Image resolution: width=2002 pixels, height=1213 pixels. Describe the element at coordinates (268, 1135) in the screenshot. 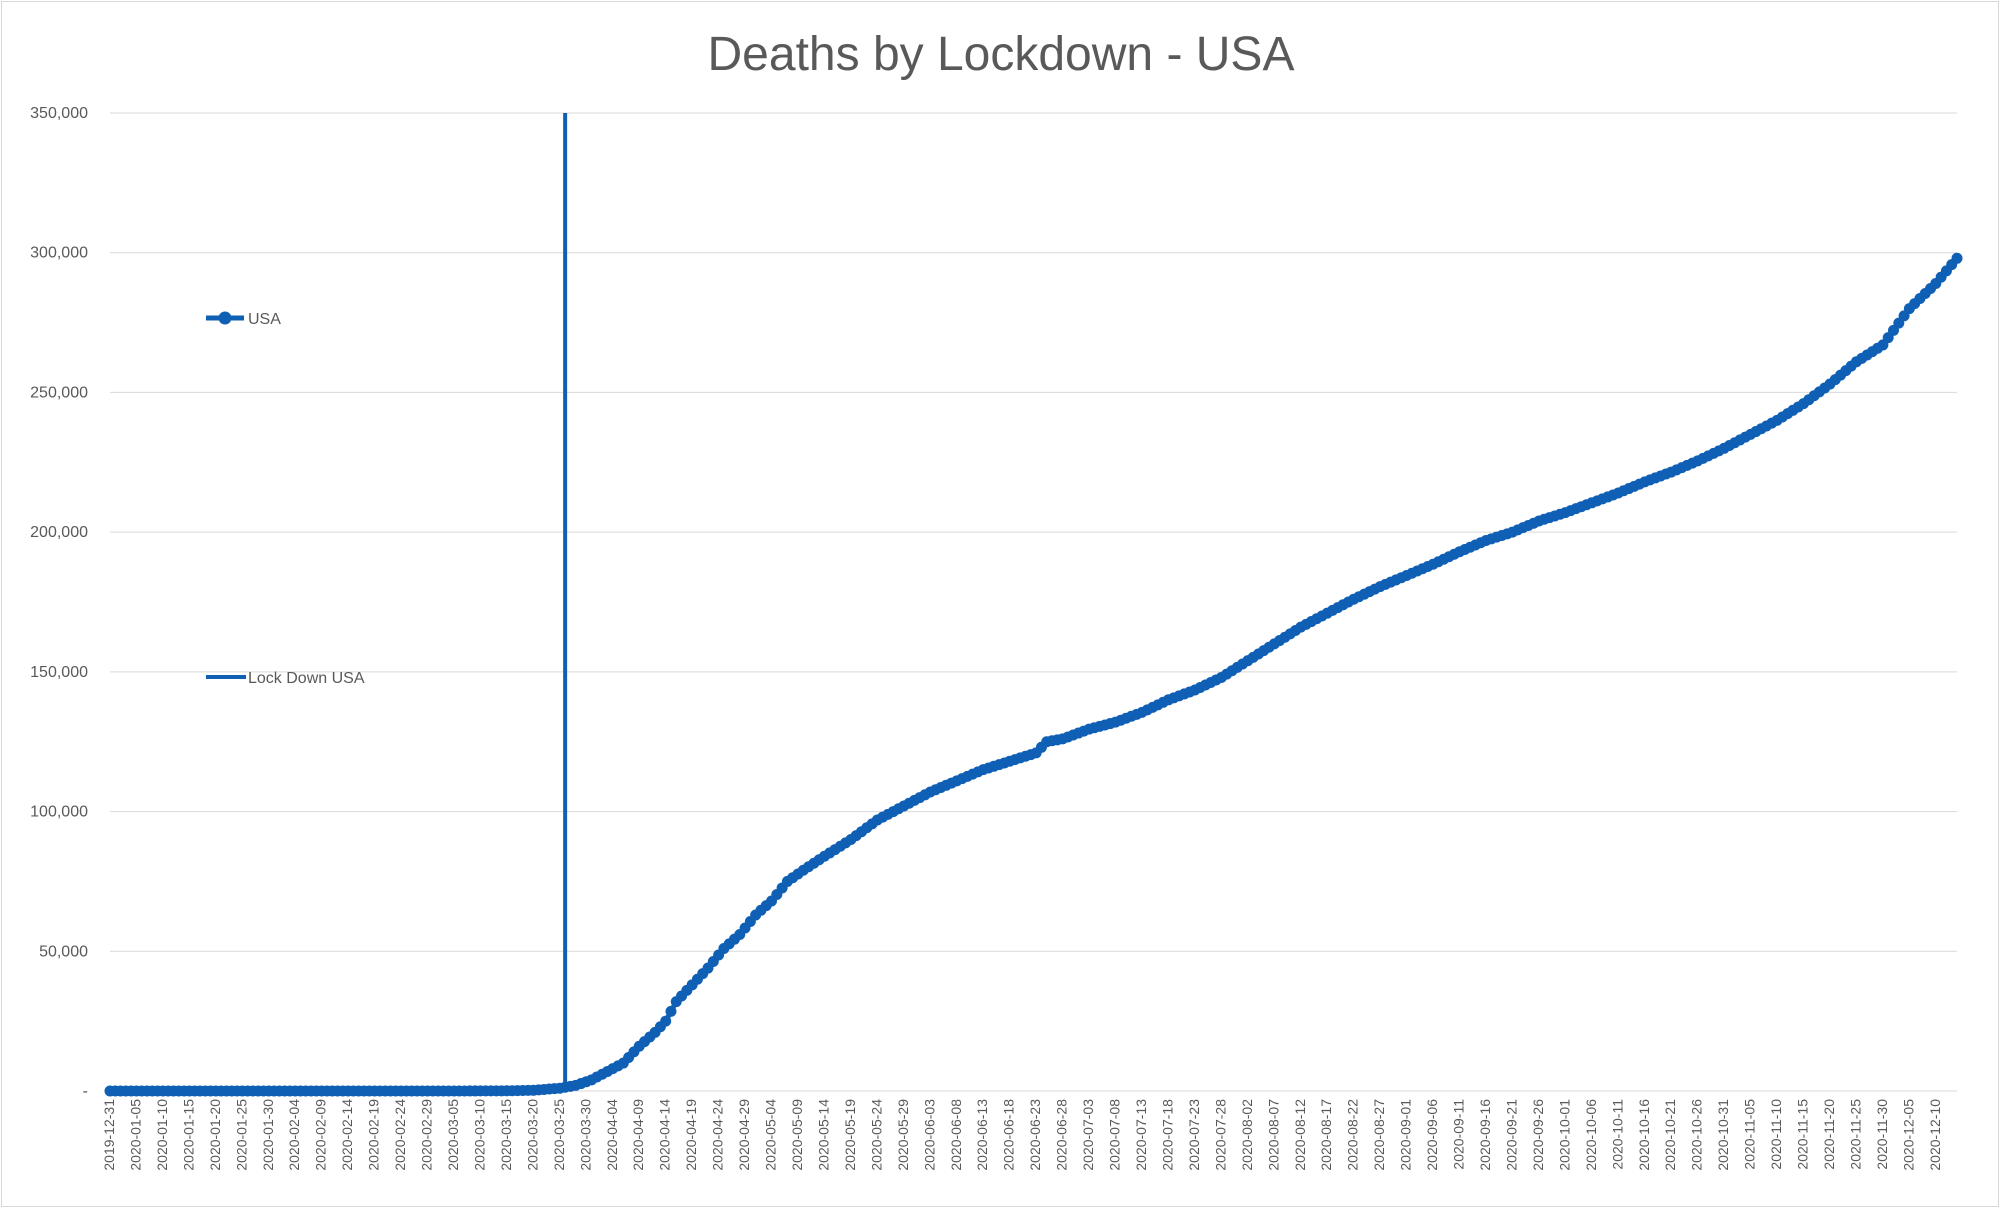

I see `x-tick-label: 2020-01-30` at that location.